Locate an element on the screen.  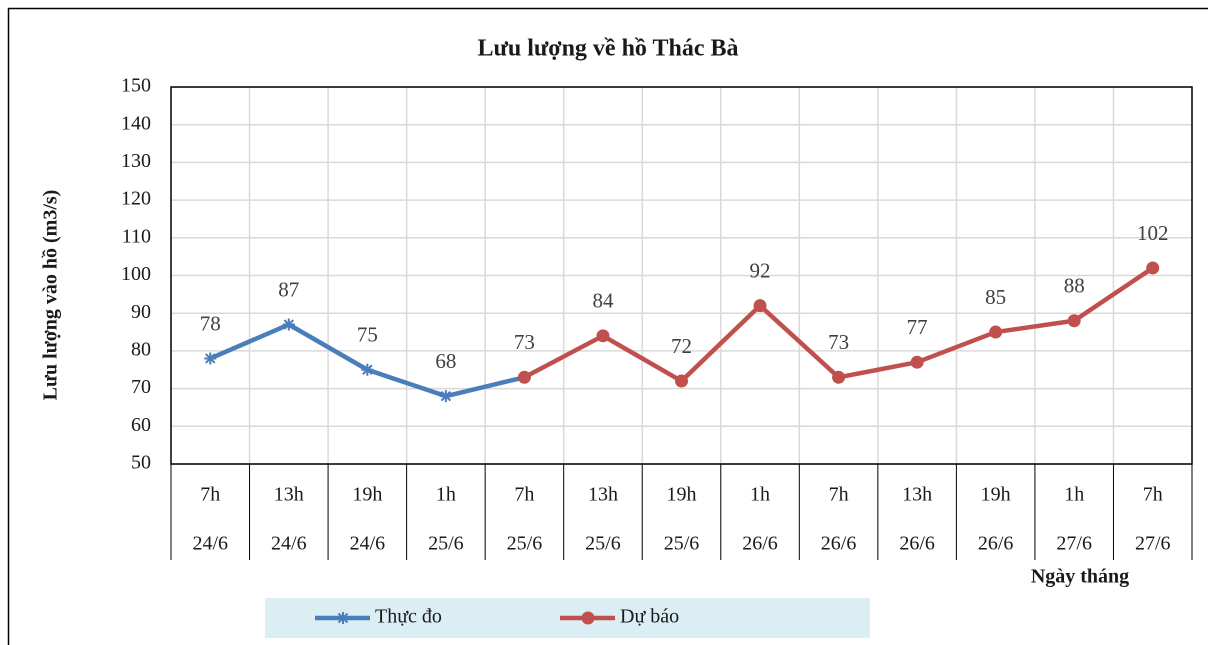
legend-label: Thực đo is located at coordinates (408, 617).